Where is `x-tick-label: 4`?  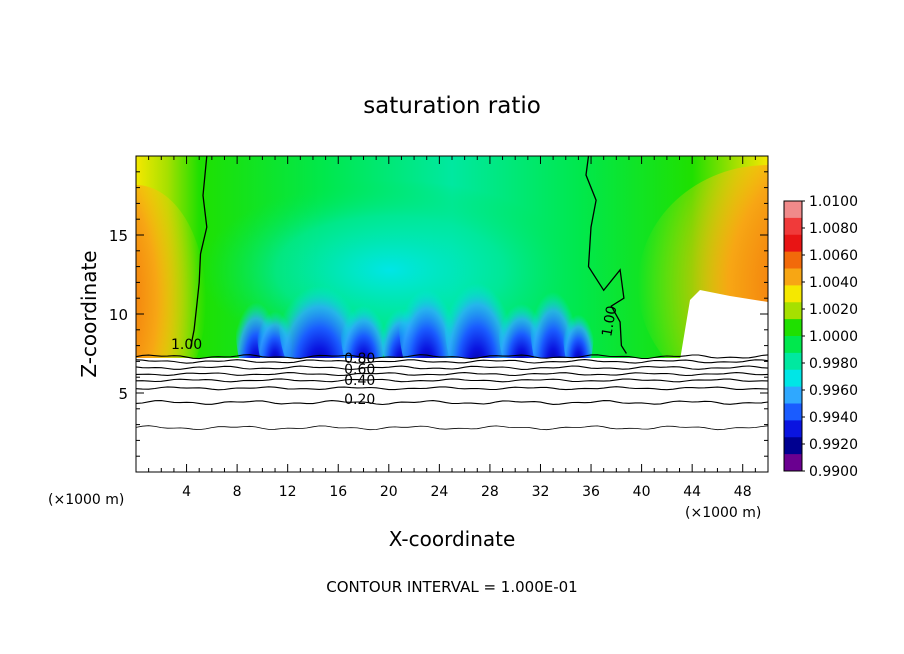 x-tick-label: 4 is located at coordinates (186, 492).